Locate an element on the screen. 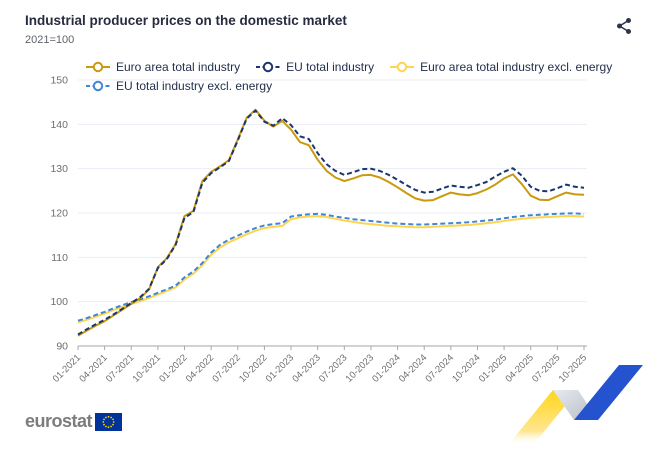 This screenshot has height=460, width=650. legend-item-eu-total-industry: EU total industry is located at coordinates (315, 67).